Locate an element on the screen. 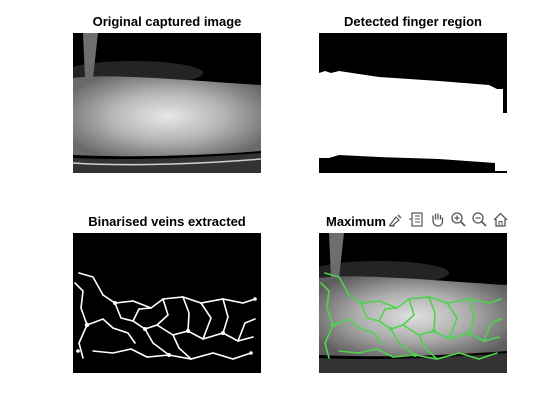  binarised-veins-image is located at coordinates (167, 303).